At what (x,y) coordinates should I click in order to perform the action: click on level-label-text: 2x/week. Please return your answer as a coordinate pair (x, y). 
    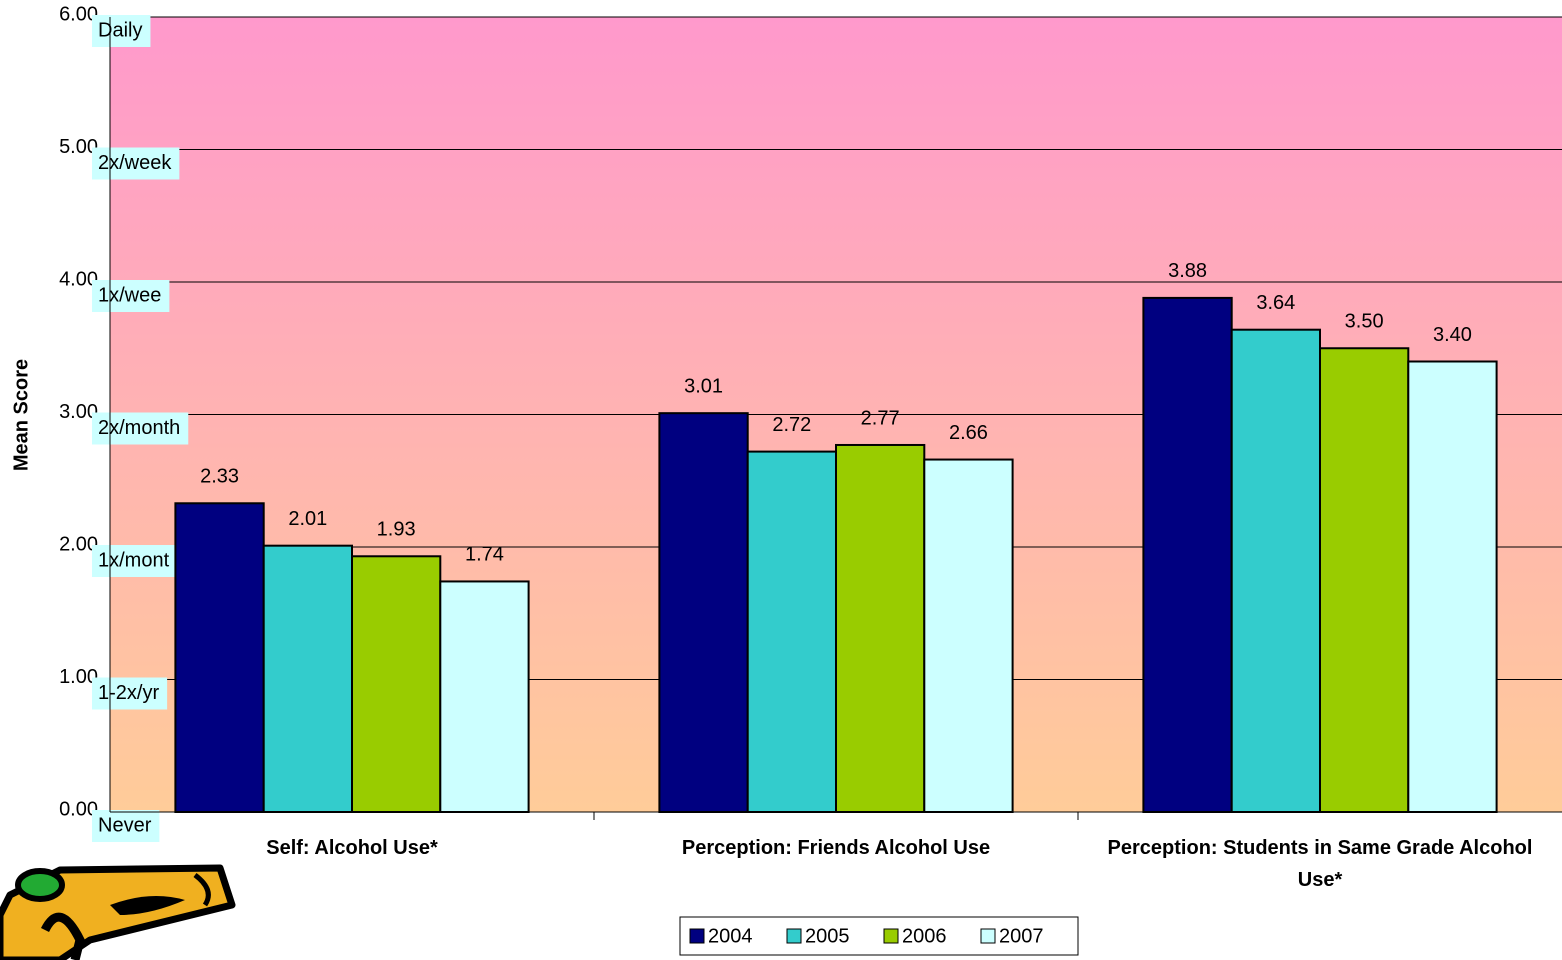
    Looking at the image, I should click on (135, 163).